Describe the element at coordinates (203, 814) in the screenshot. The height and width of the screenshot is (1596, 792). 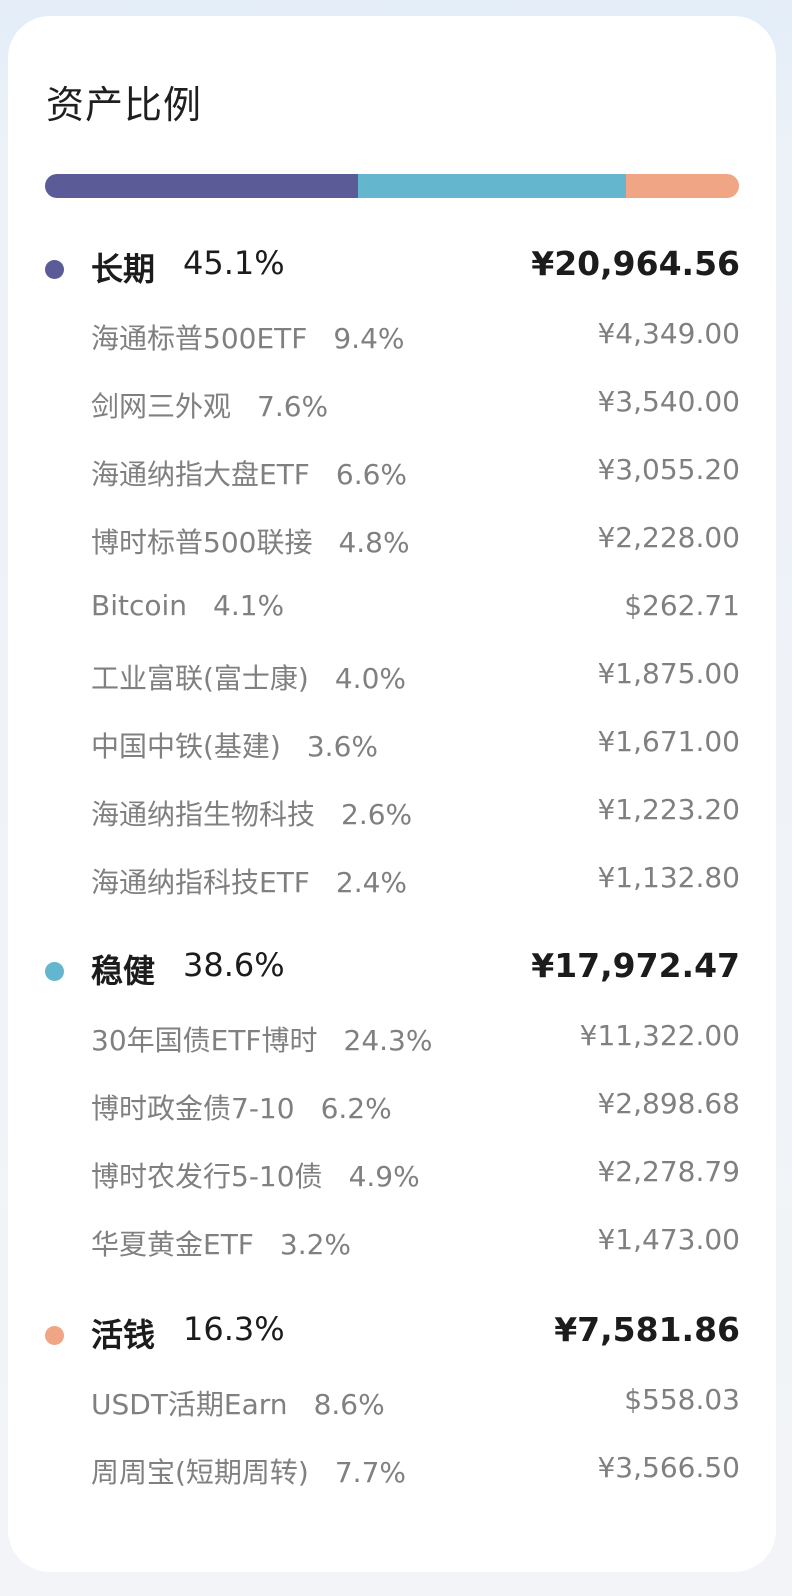
I see `asset-name: 海通纳指生物科技` at that location.